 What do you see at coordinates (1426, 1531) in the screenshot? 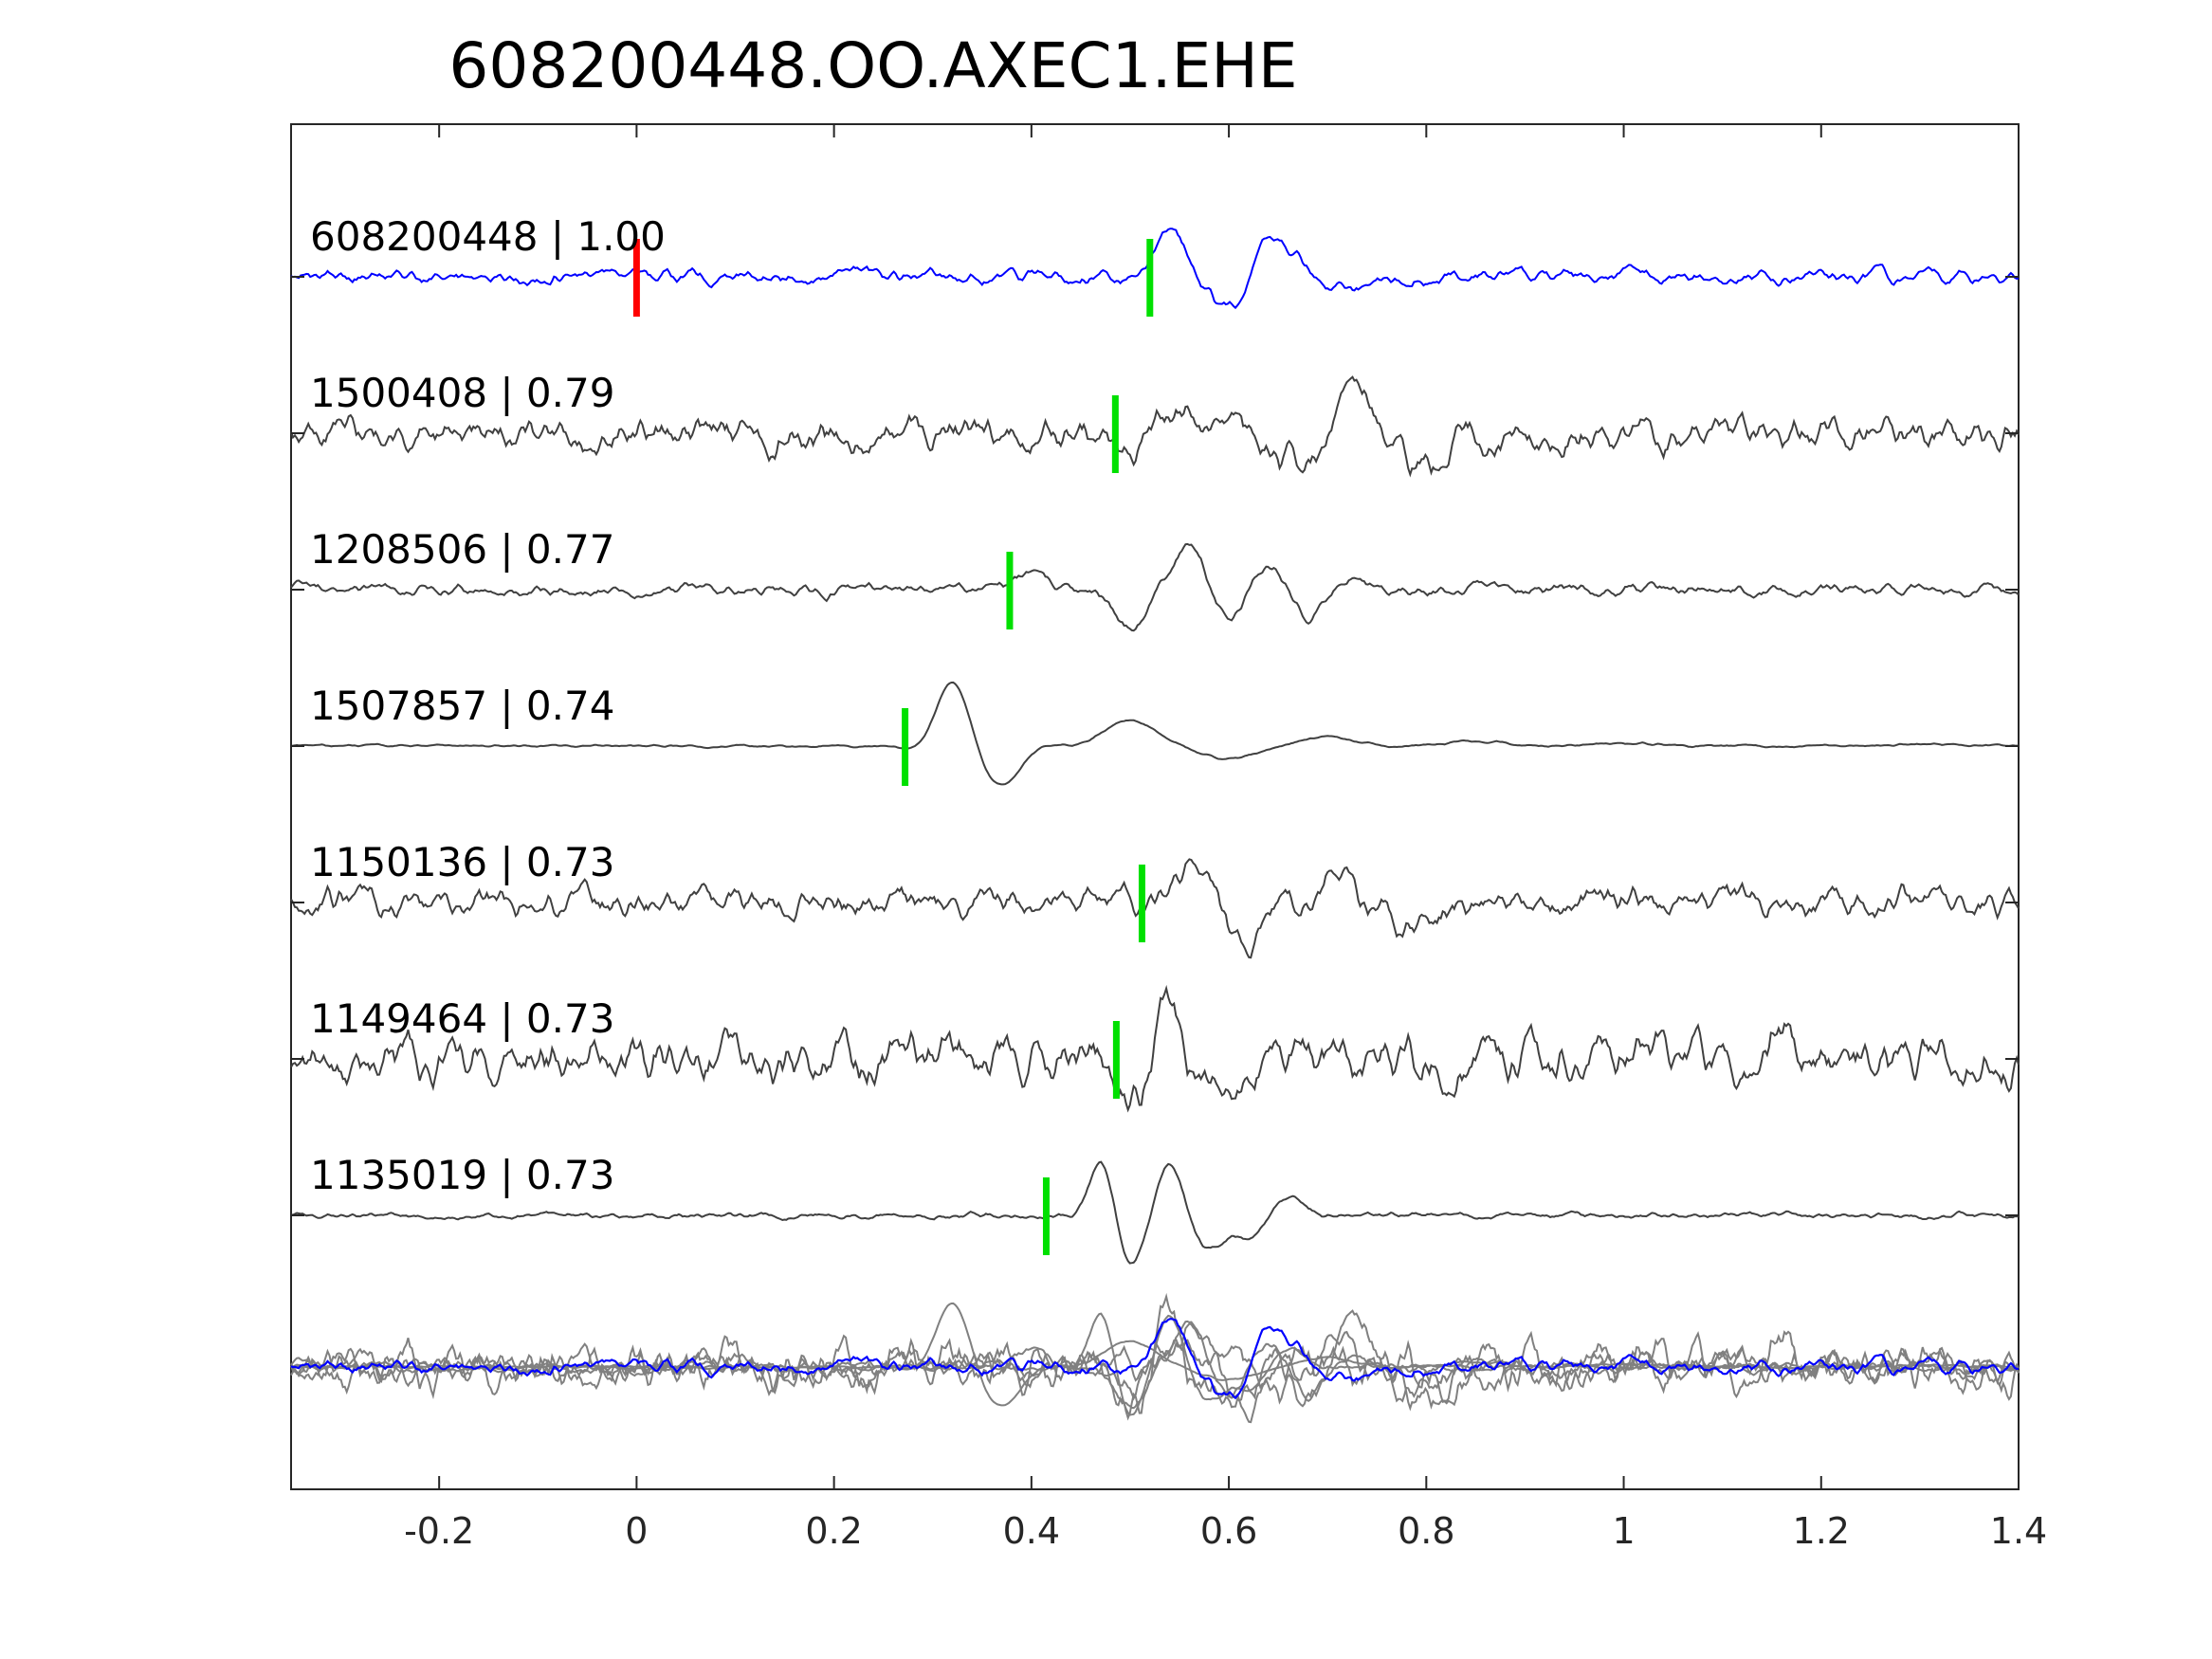
I see `x-tick-label: 0.8` at bounding box center [1426, 1531].